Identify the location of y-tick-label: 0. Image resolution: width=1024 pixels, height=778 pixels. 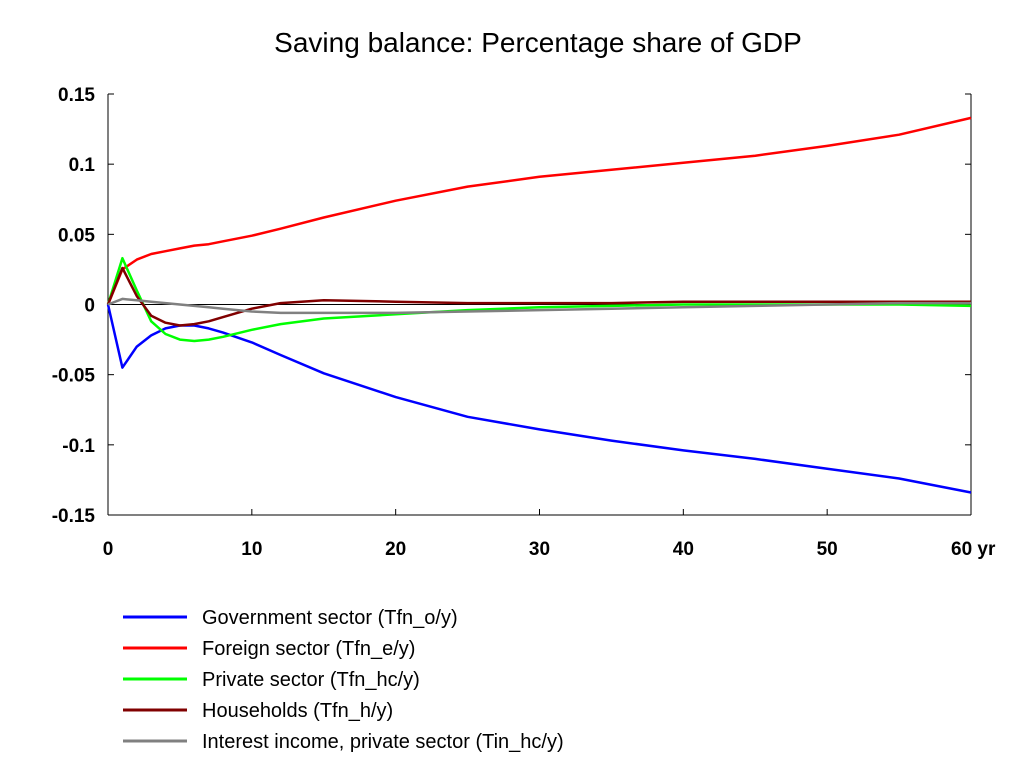
(89, 306).